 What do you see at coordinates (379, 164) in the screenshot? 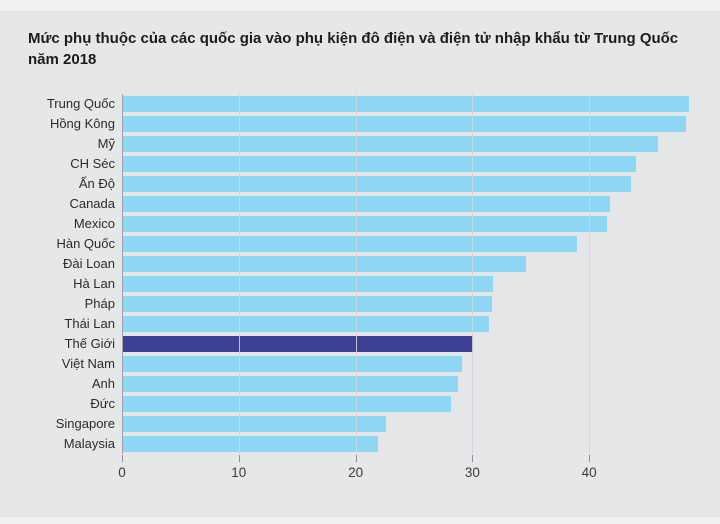
I see `bar-ch-sec` at bounding box center [379, 164].